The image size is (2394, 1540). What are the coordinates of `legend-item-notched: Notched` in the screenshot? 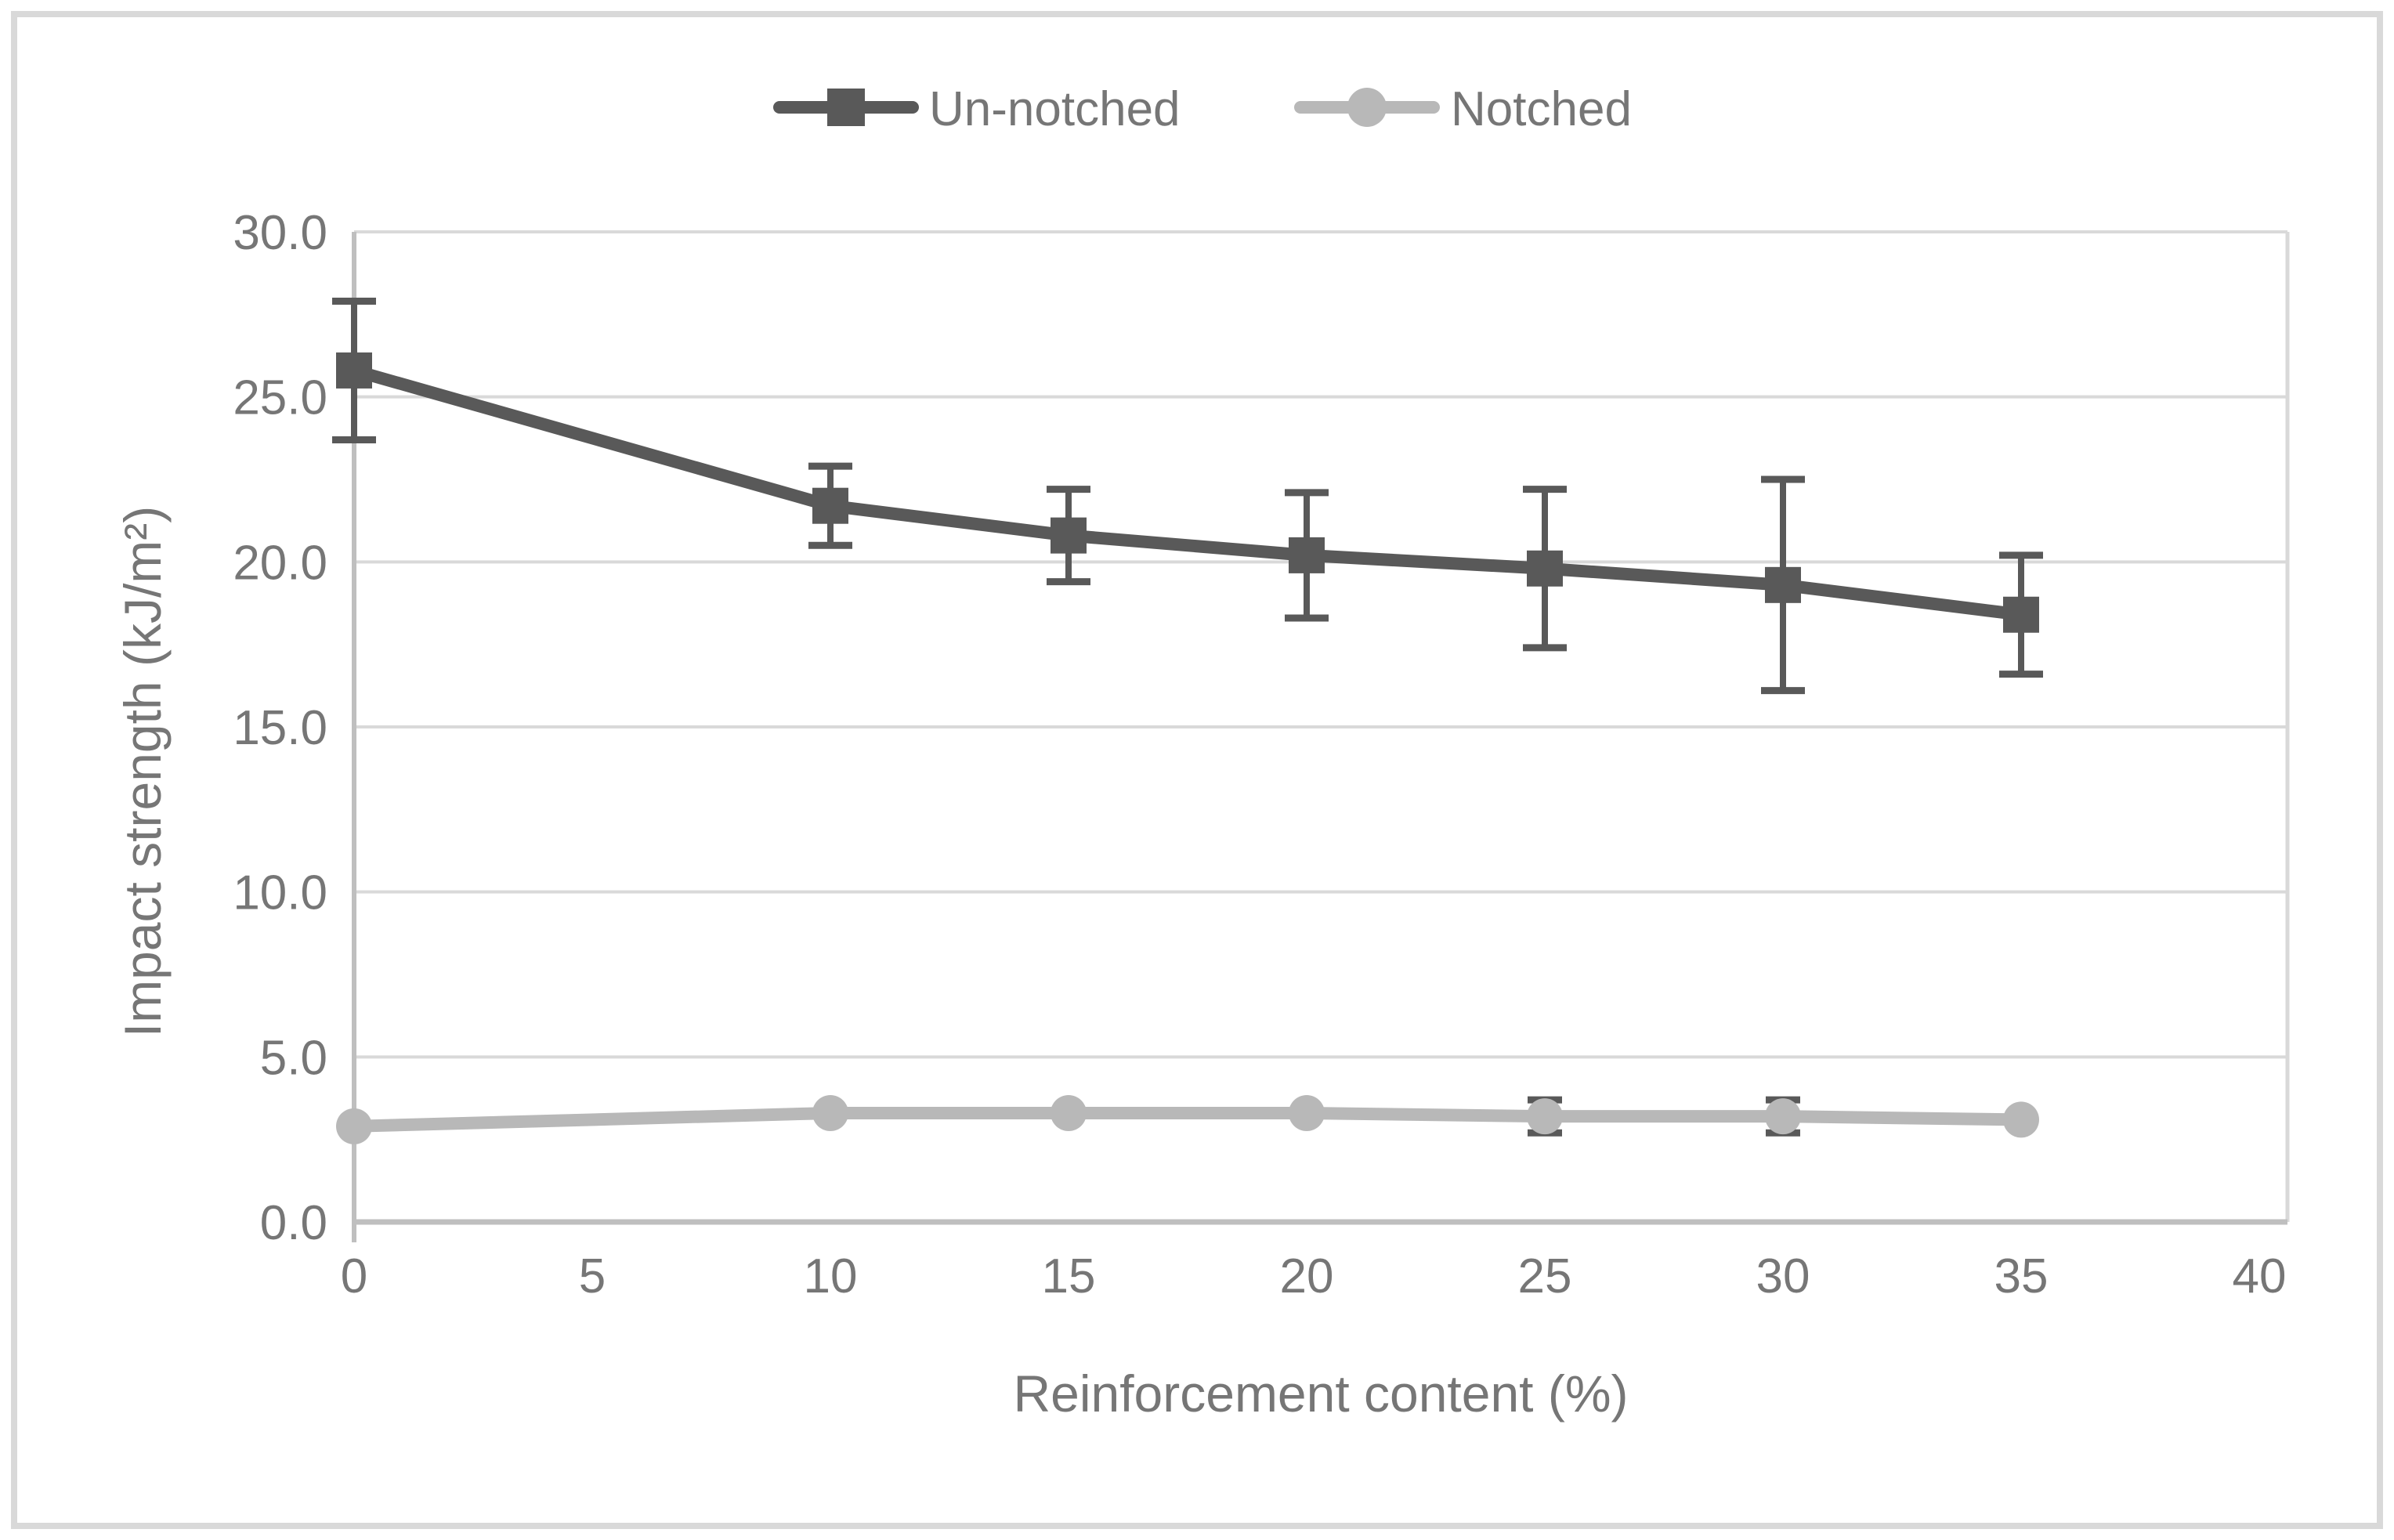 It's located at (1463, 109).